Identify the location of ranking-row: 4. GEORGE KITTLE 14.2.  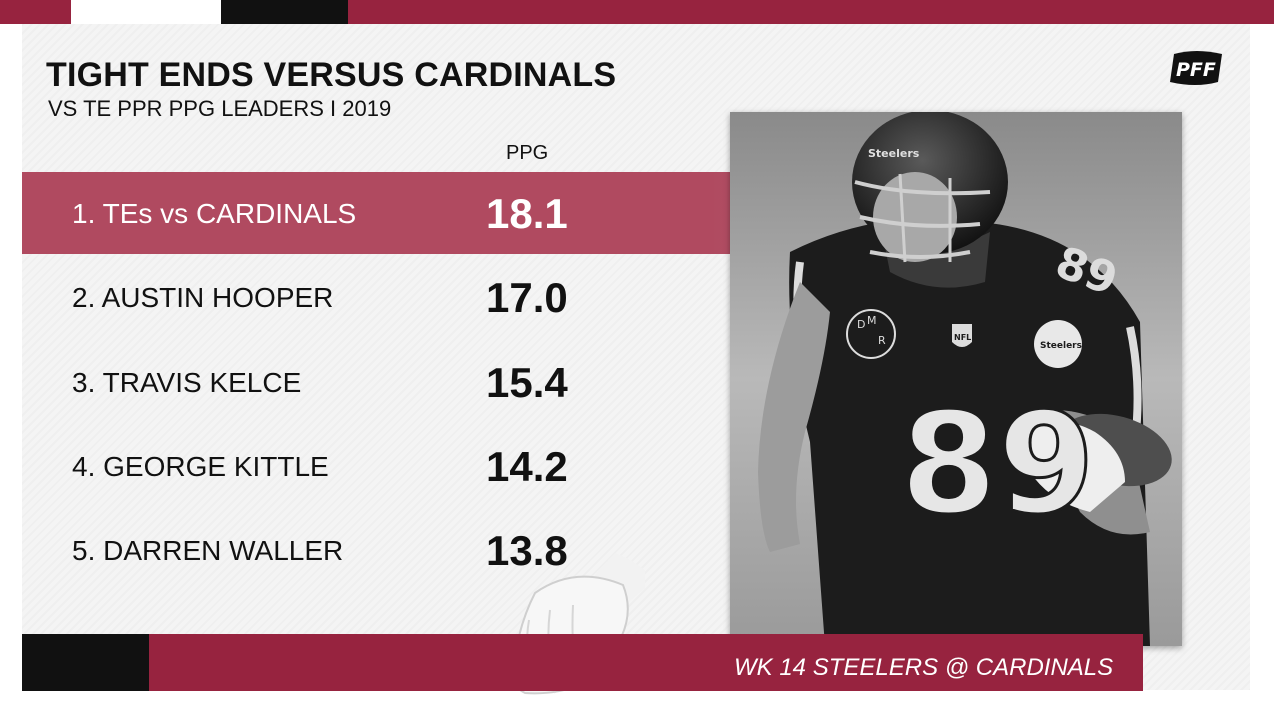
(372, 467).